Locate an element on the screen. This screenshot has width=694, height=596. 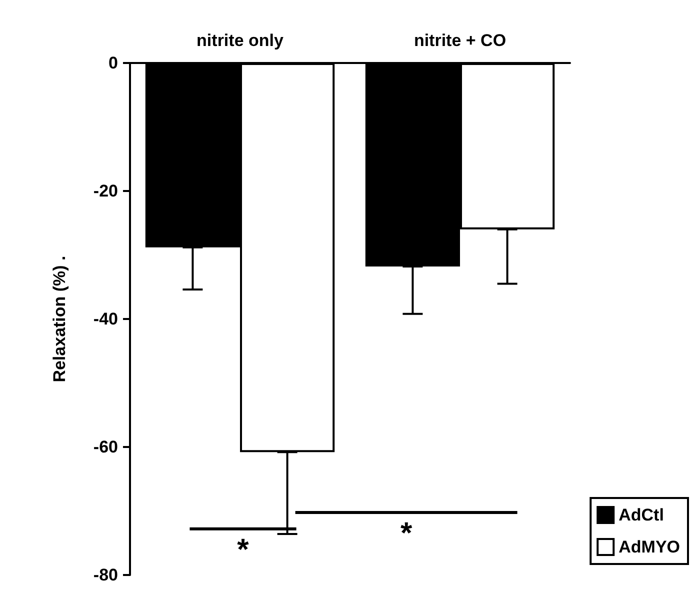
y-tick-label: -60 is located at coordinates (105, 447).